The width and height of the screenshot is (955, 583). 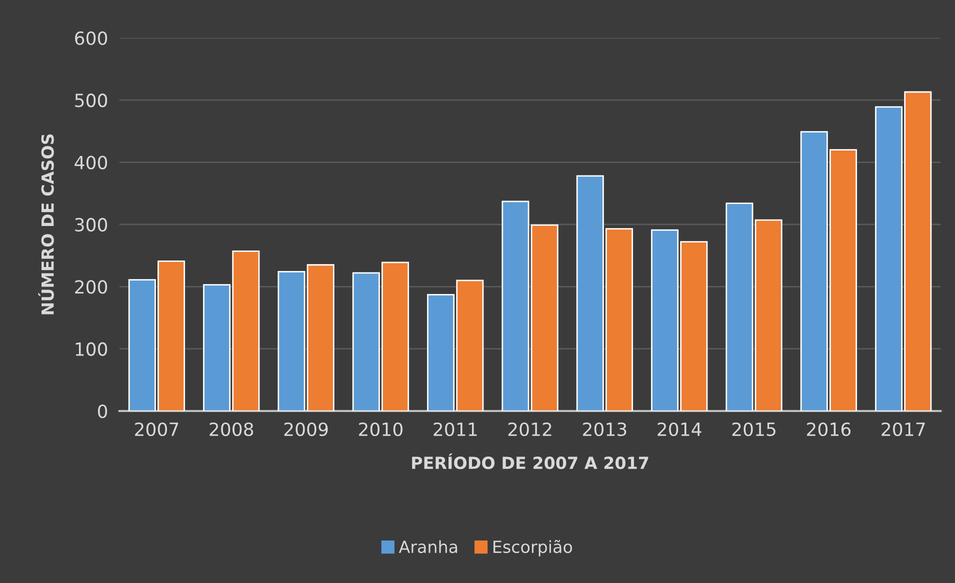 I want to click on x-tick-label: 2013, so click(x=604, y=429).